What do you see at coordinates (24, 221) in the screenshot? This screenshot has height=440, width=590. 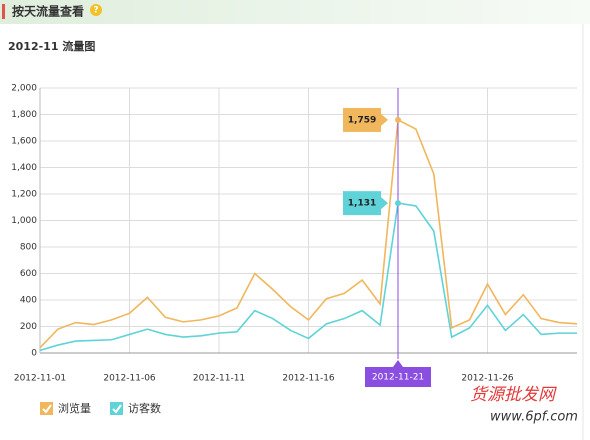 I see `y-tick-label: 1,000` at bounding box center [24, 221].